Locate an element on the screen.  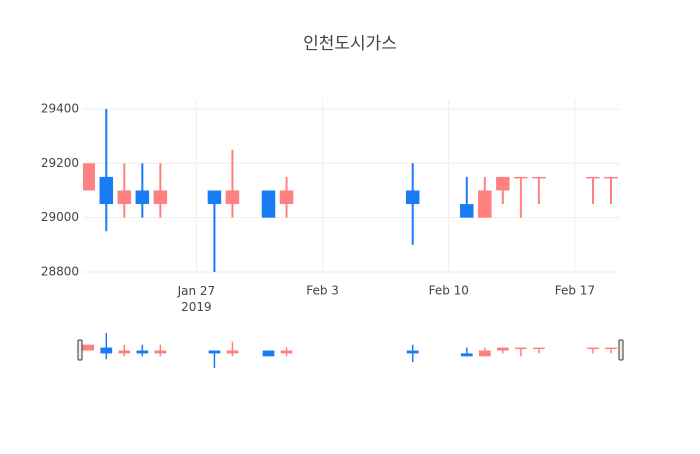
y-tick-label: 29000 is located at coordinates (60, 217).